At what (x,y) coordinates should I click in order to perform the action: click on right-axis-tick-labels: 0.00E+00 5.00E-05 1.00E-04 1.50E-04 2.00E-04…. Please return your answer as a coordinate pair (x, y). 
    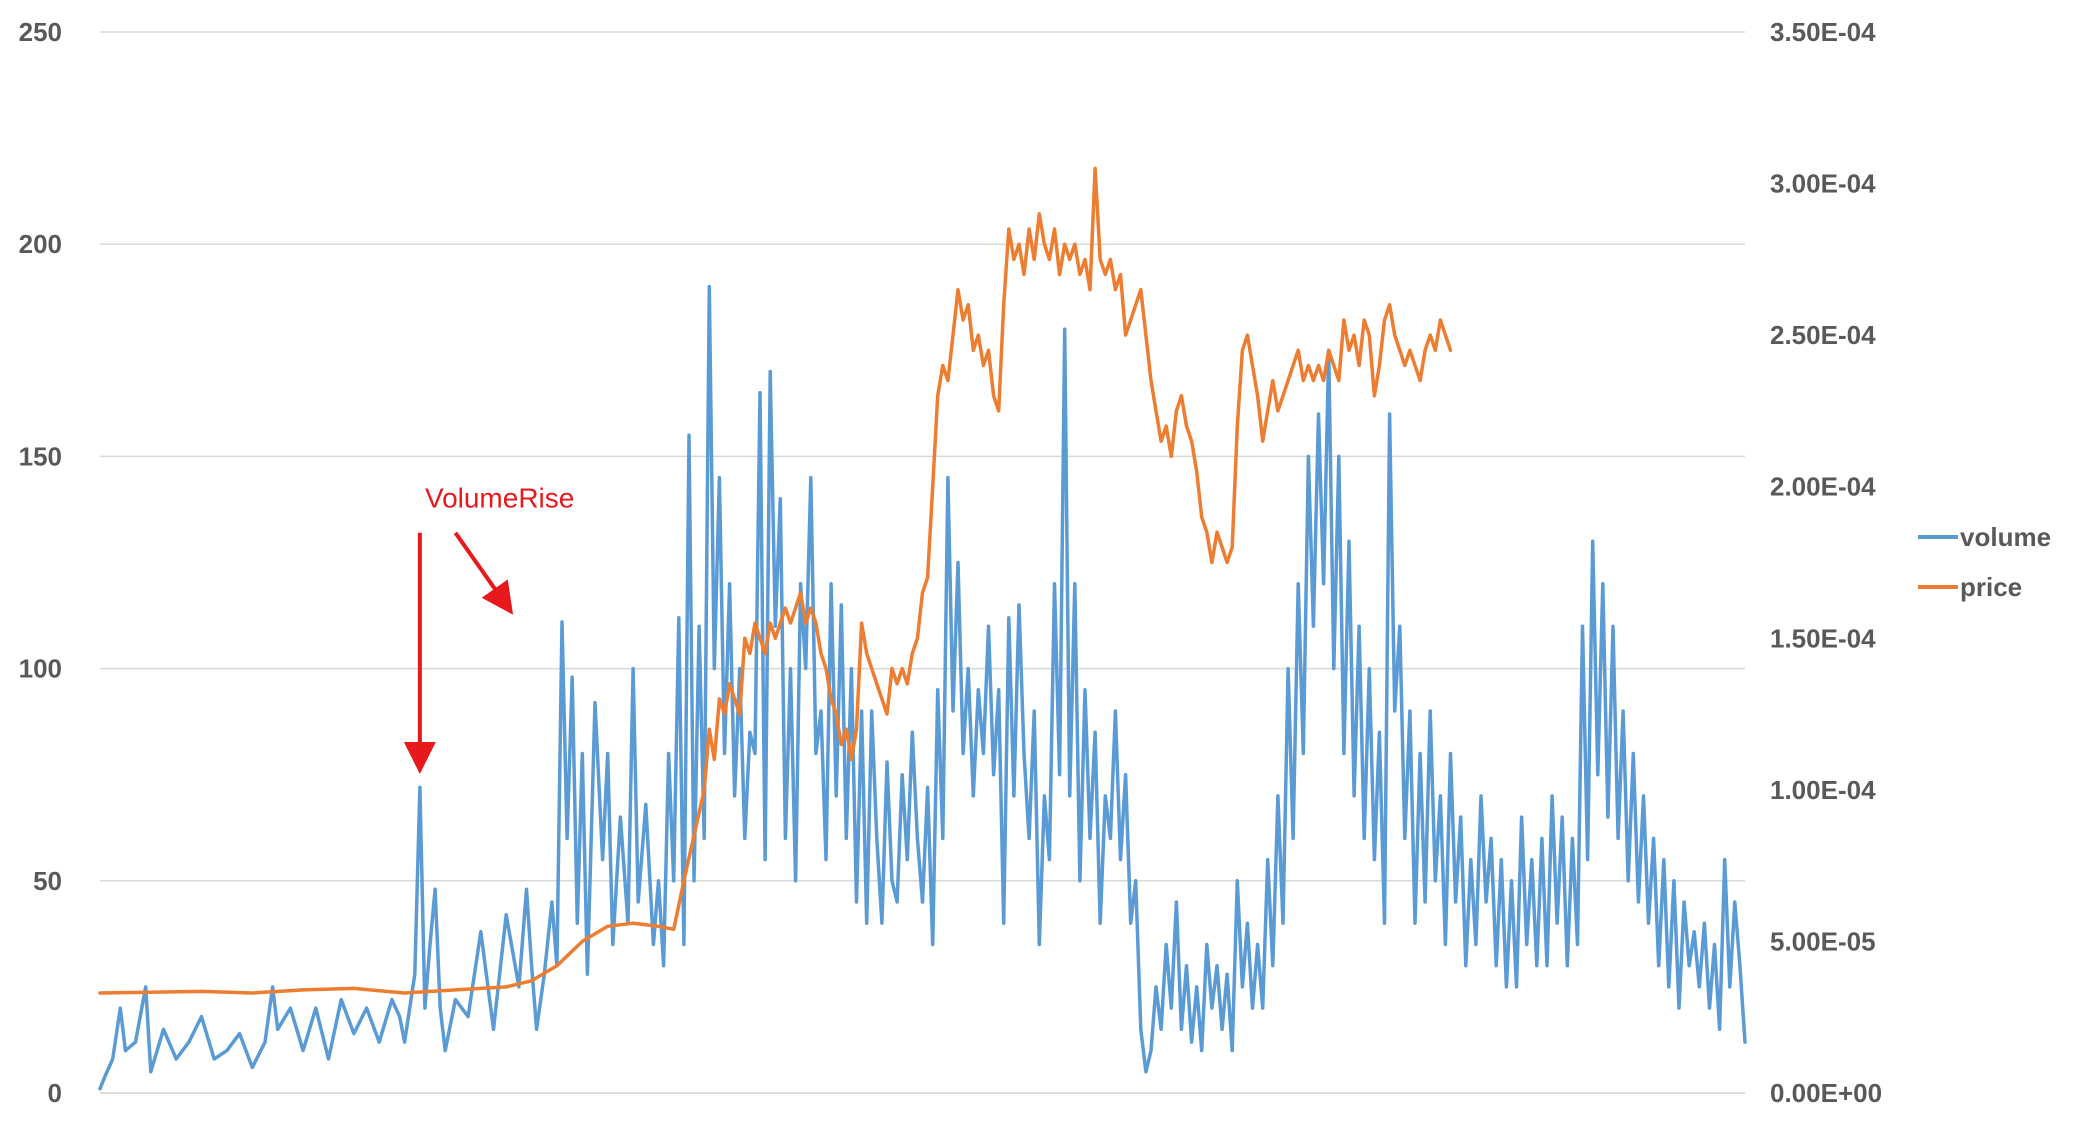
    Looking at the image, I should click on (1826, 562).